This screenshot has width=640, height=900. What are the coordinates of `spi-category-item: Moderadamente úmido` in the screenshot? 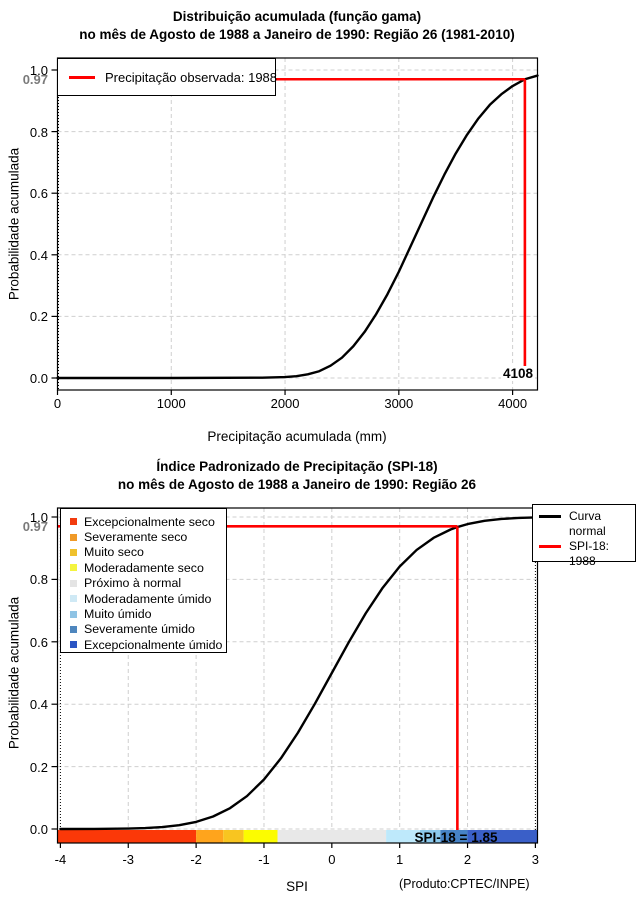 It's located at (148, 598).